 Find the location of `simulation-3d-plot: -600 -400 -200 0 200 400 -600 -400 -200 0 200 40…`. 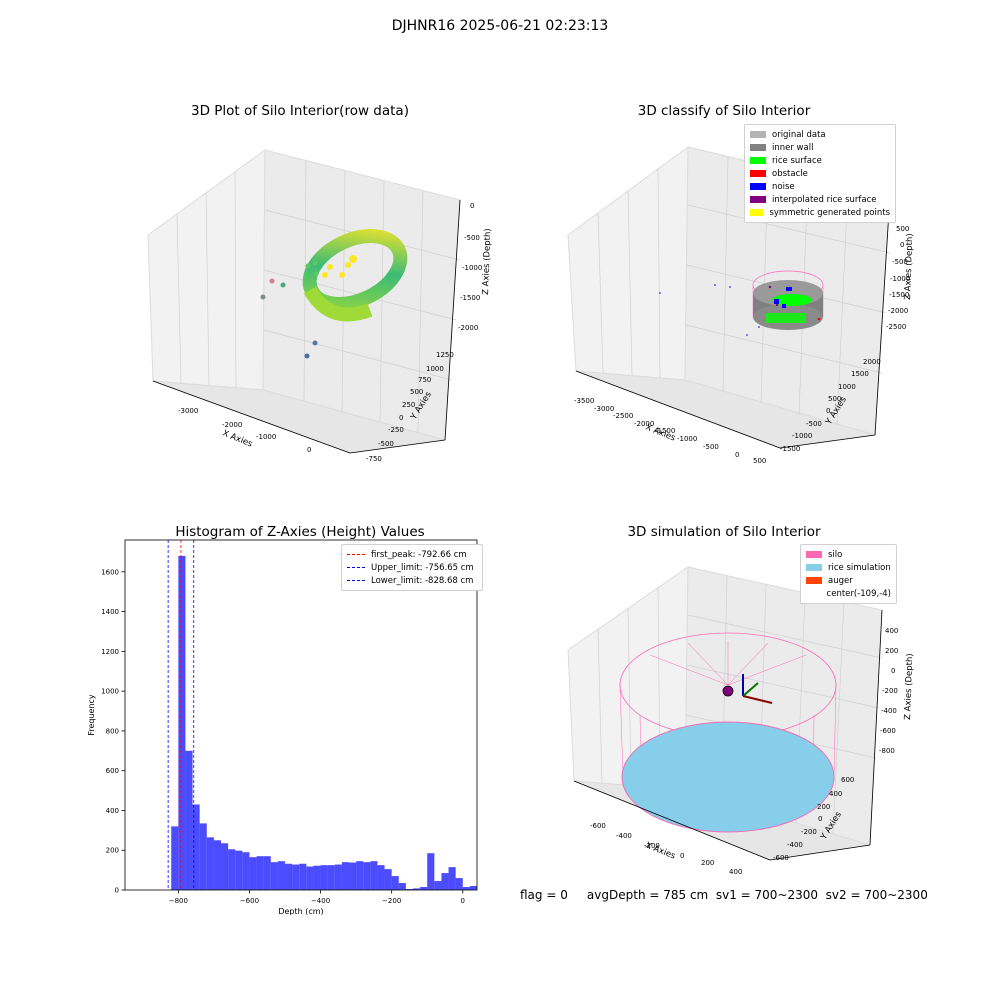

simulation-3d-plot: -600 -400 -200 0 200 400 -600 -400 -200 0 200 40… is located at coordinates (741, 721).